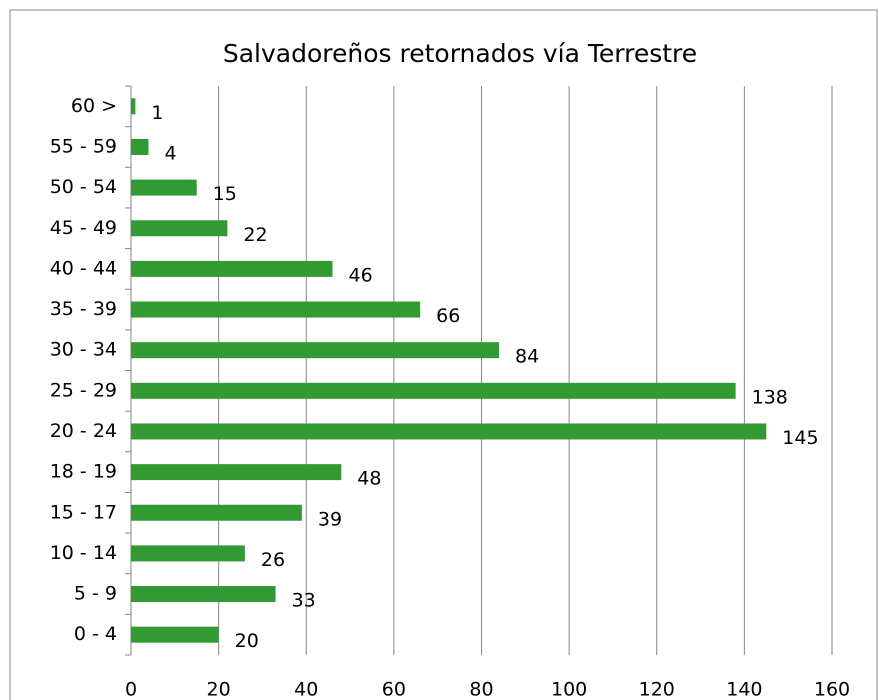 The height and width of the screenshot is (700, 879). Describe the element at coordinates (94, 106) in the screenshot. I see `y-tick-label: 60 >` at that location.